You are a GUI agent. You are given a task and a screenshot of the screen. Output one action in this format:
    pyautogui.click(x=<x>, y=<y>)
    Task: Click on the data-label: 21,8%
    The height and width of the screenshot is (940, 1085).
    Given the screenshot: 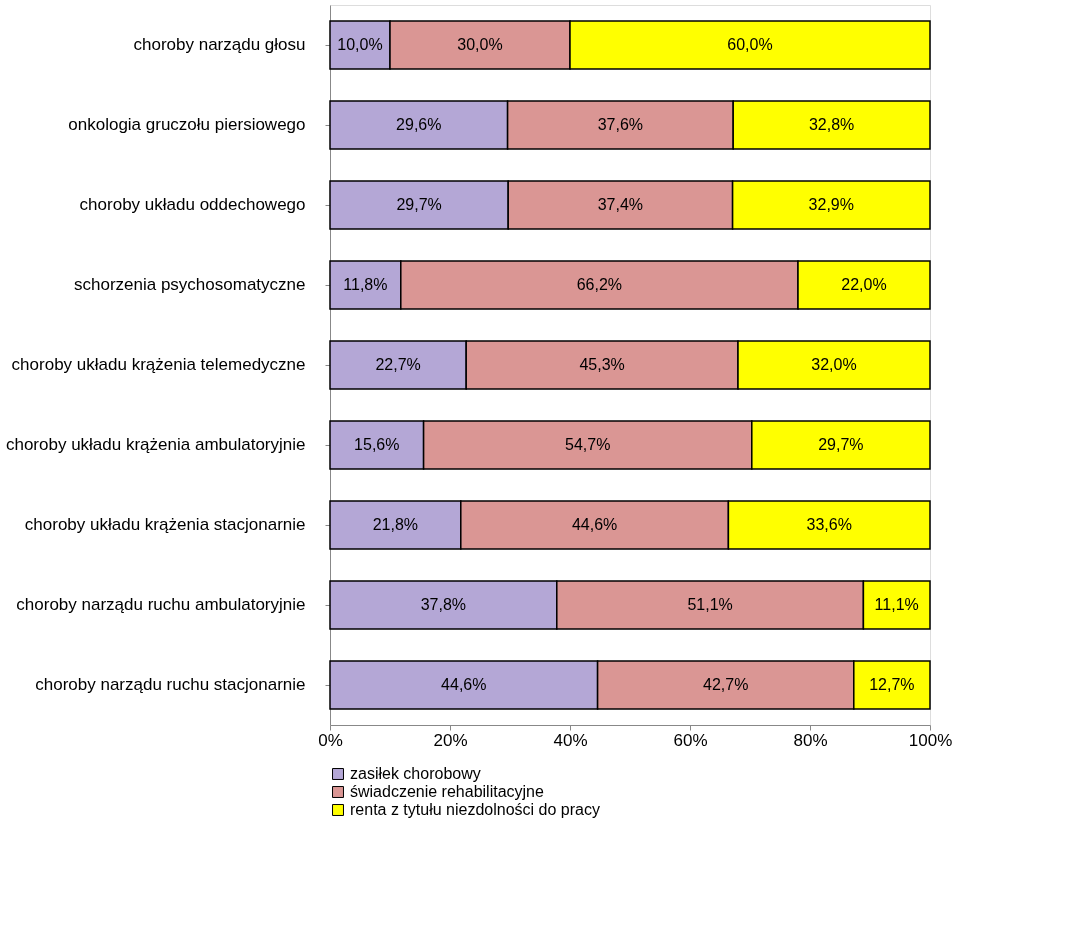 What is the action you would take?
    pyautogui.click(x=395, y=524)
    